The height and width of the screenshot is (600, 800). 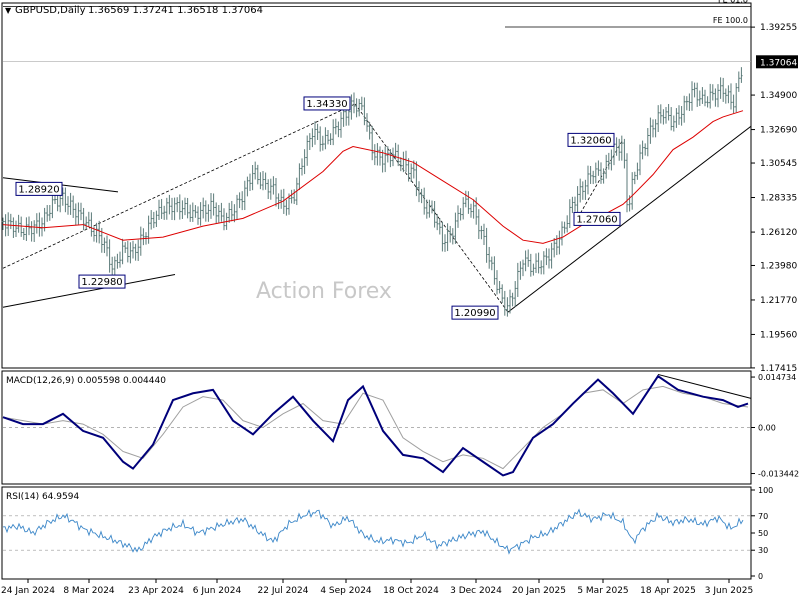 I want to click on price-tick-label: 1.30545, so click(x=778, y=164).